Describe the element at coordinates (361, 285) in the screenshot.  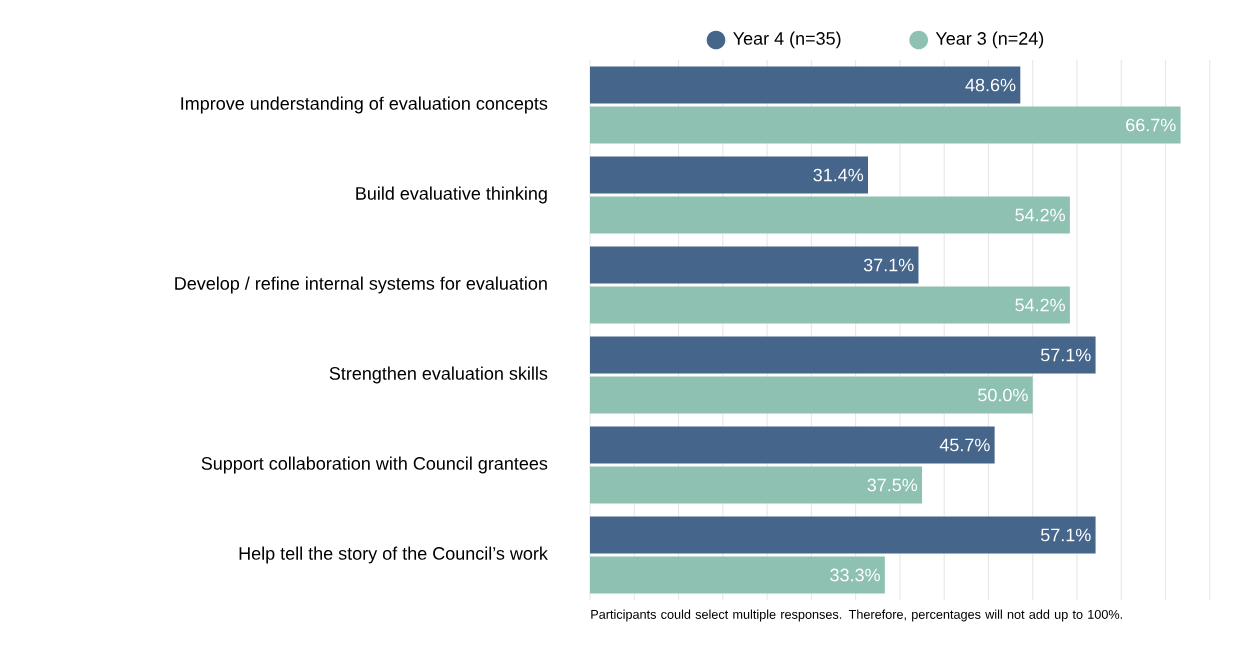
I see `y-tick-label: Develop / refine internal systems for evaluation` at that location.